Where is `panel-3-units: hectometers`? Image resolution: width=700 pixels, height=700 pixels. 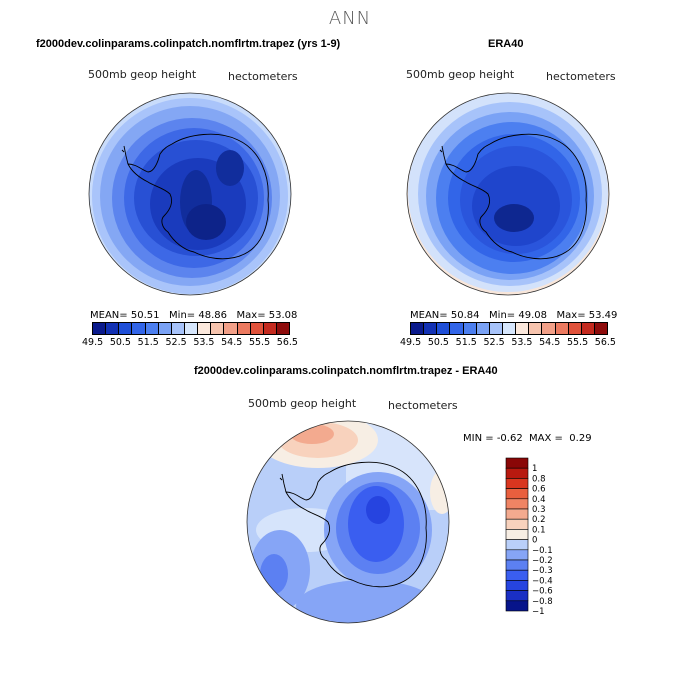 panel-3-units: hectometers is located at coordinates (423, 405).